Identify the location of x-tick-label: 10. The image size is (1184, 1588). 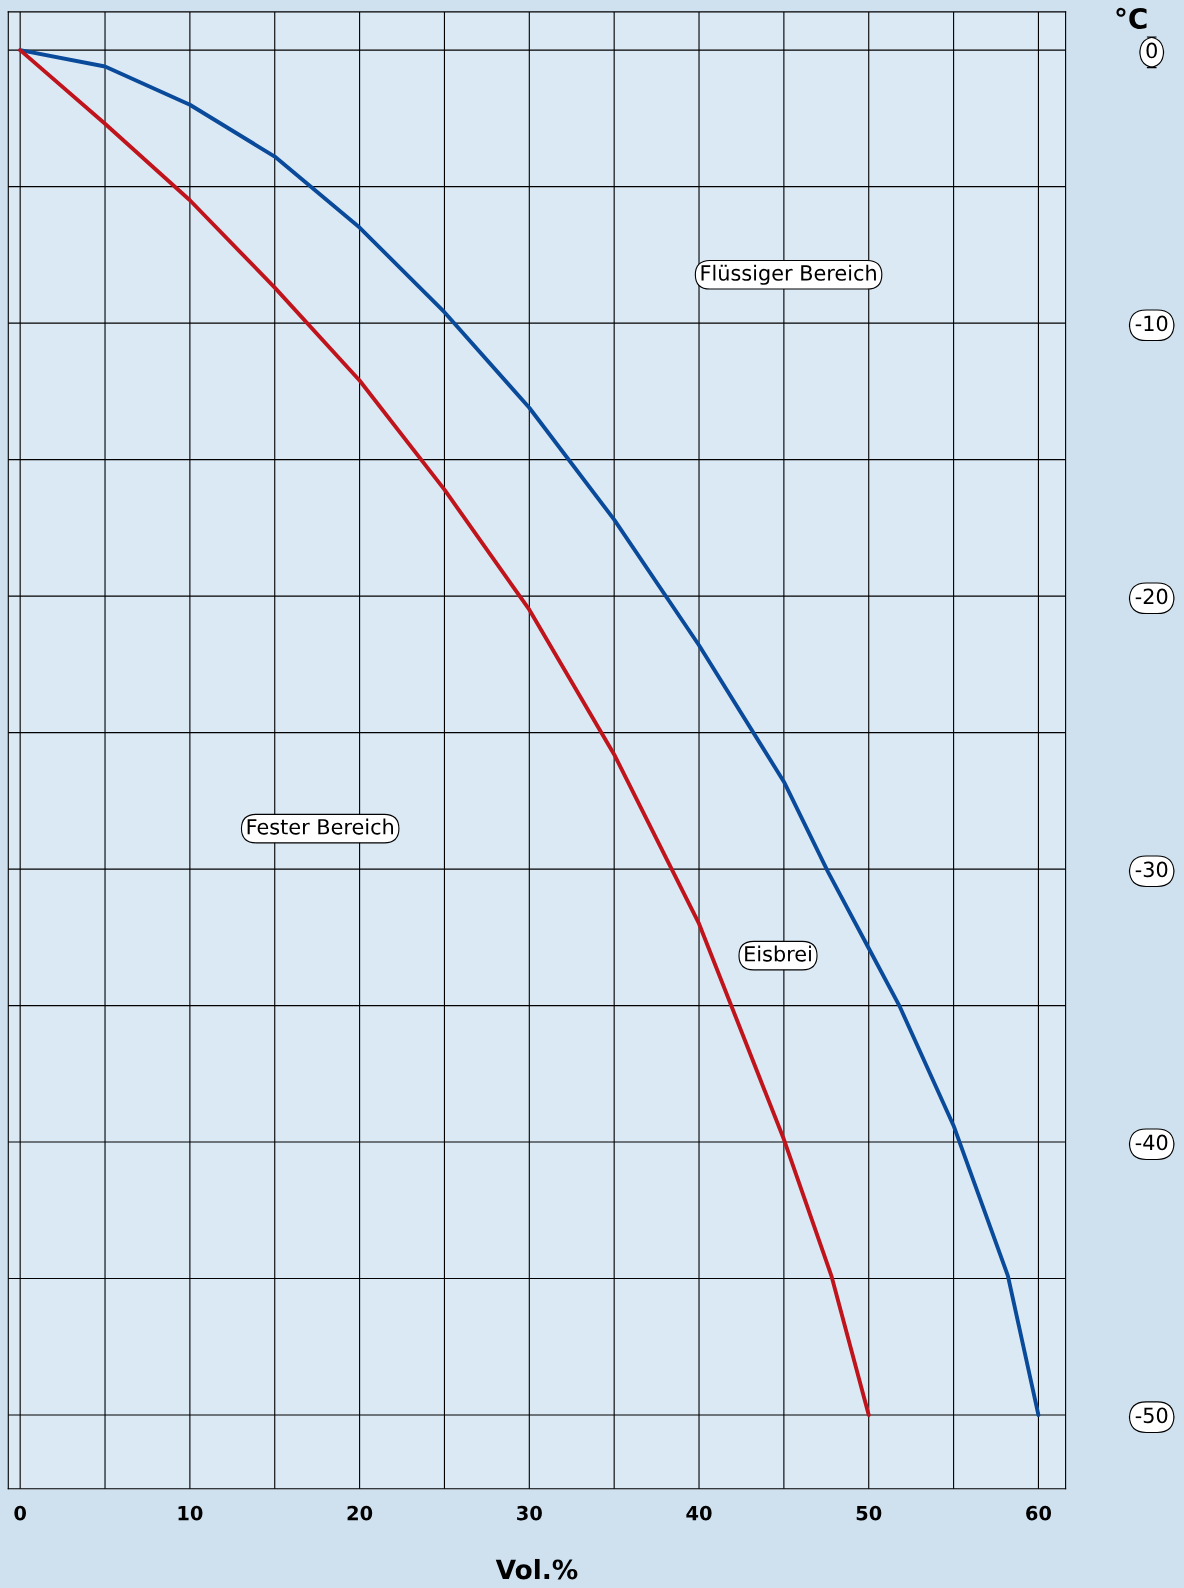
(190, 1513).